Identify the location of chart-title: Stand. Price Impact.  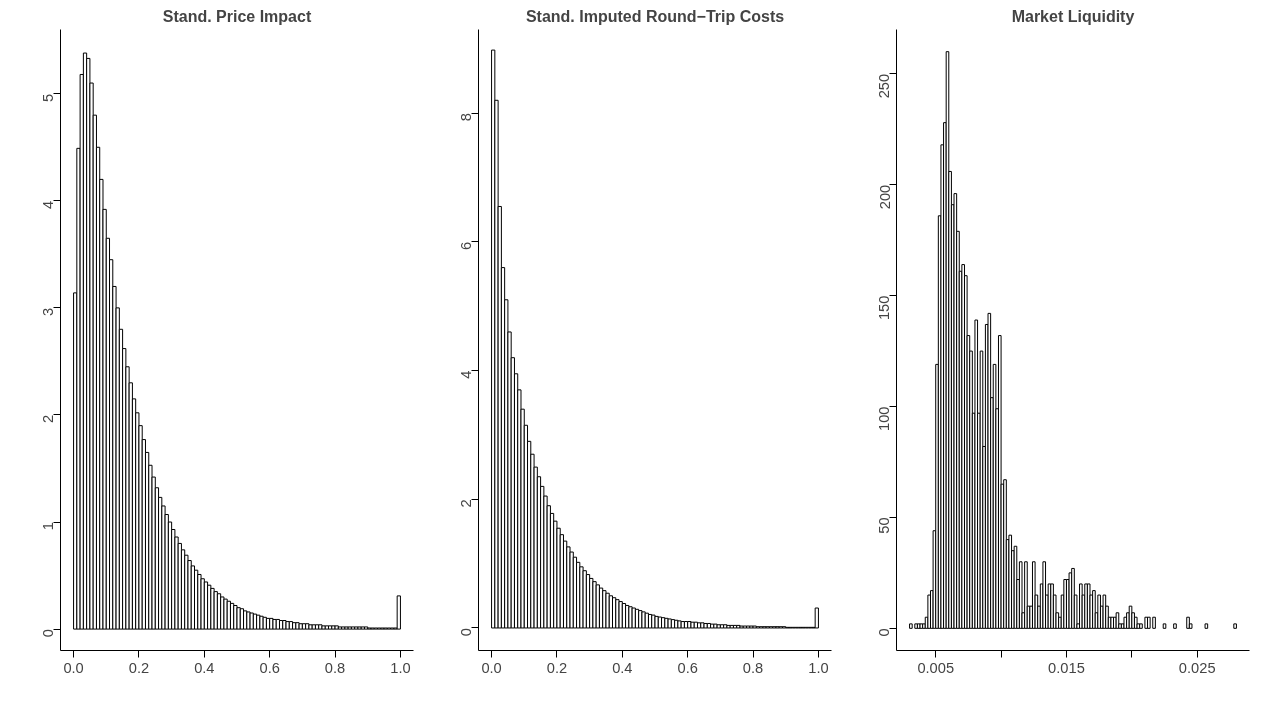
(237, 16).